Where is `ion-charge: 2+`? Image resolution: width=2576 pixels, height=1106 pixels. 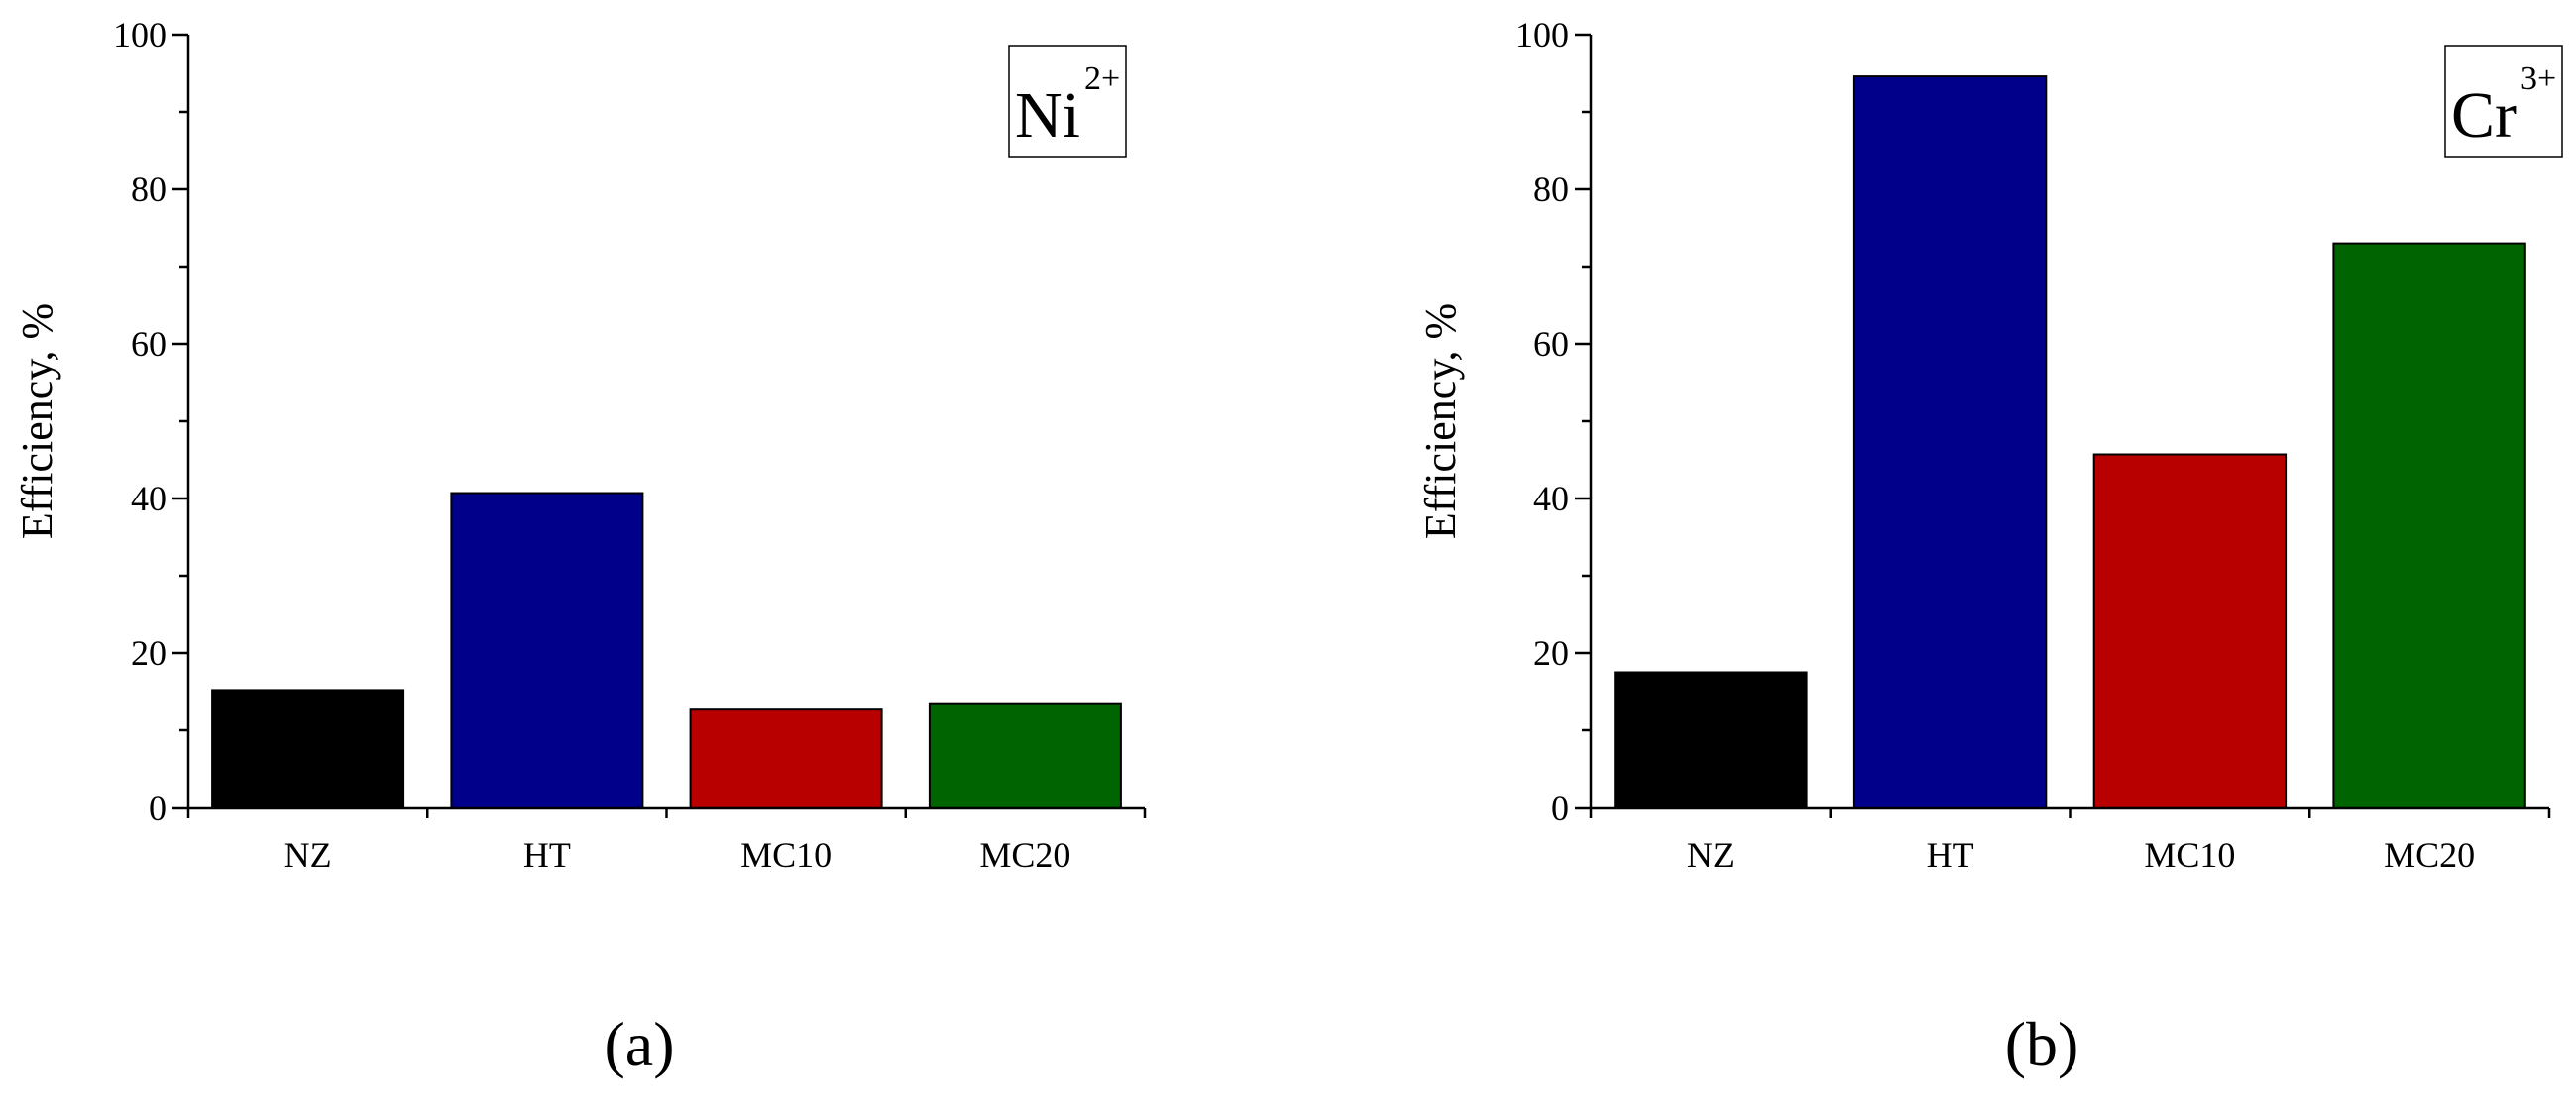
ion-charge: 2+ is located at coordinates (1102, 78).